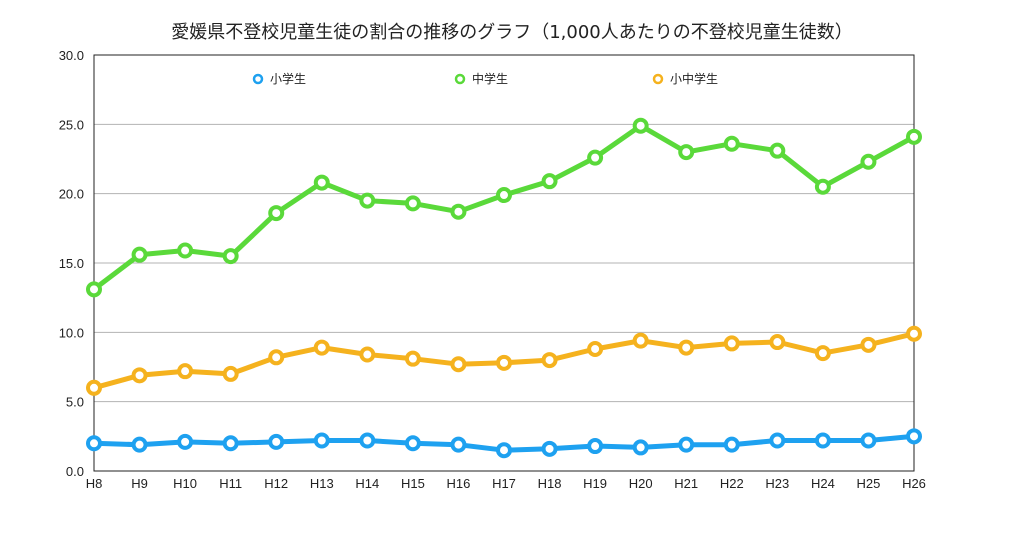  I want to click on x-tick-label: H10, so click(185, 483).